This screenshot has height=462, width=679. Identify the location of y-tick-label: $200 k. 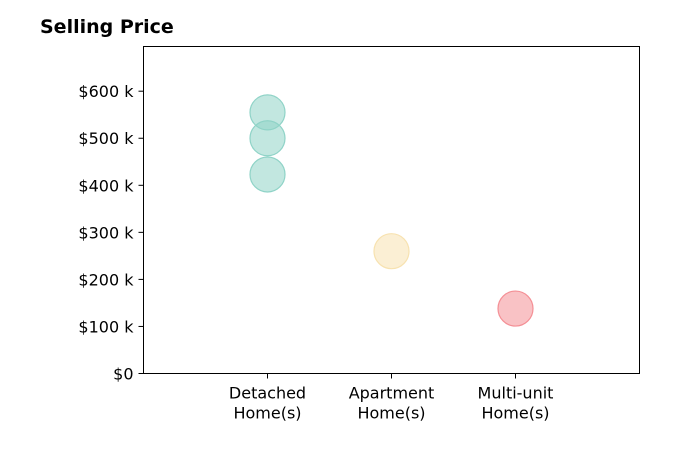
(106, 279).